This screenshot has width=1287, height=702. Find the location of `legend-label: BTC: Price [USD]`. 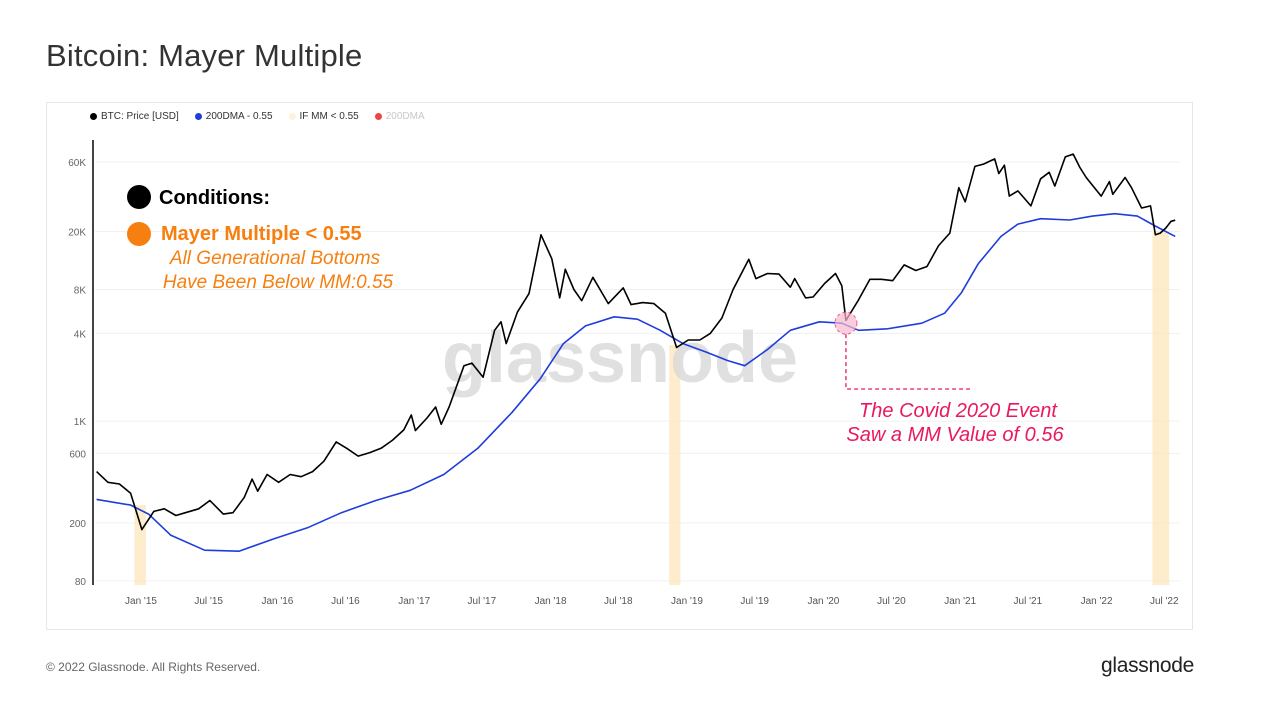

legend-label: BTC: Price [USD] is located at coordinates (140, 116).